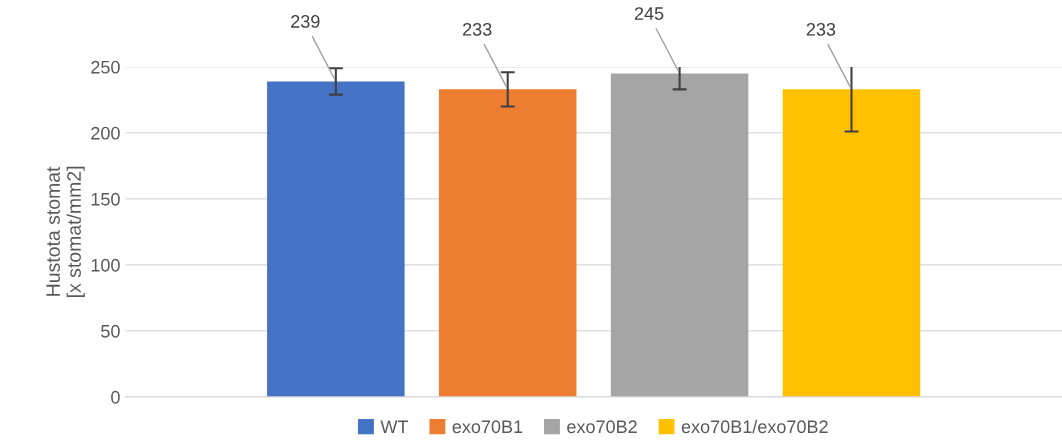 The height and width of the screenshot is (443, 1062). Describe the element at coordinates (602, 427) in the screenshot. I see `legend-label: exo70B2` at that location.